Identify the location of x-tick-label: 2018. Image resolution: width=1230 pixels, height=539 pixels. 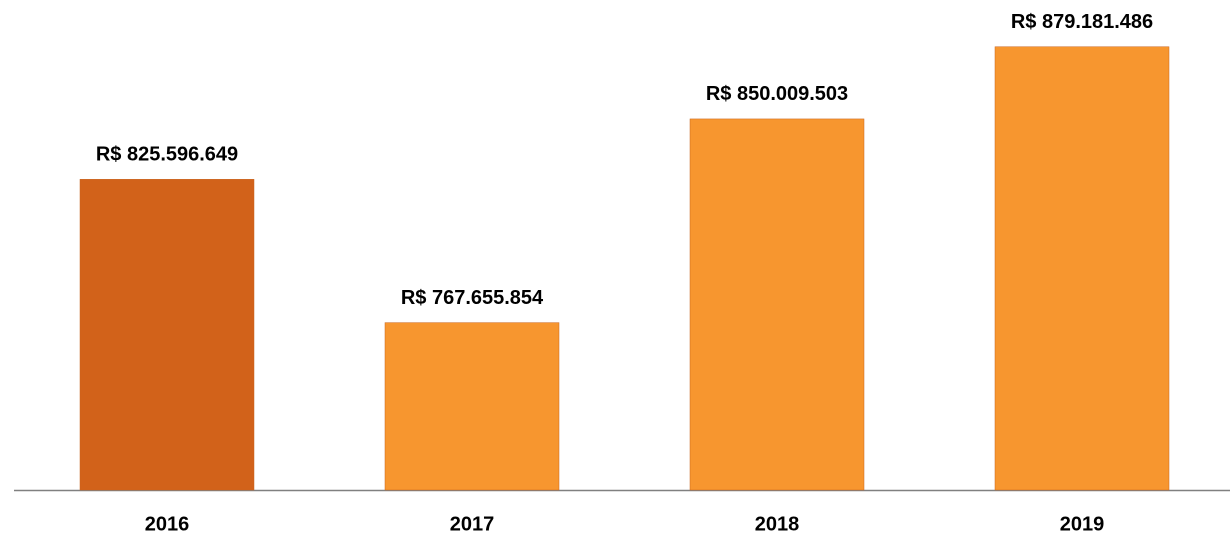
(777, 524).